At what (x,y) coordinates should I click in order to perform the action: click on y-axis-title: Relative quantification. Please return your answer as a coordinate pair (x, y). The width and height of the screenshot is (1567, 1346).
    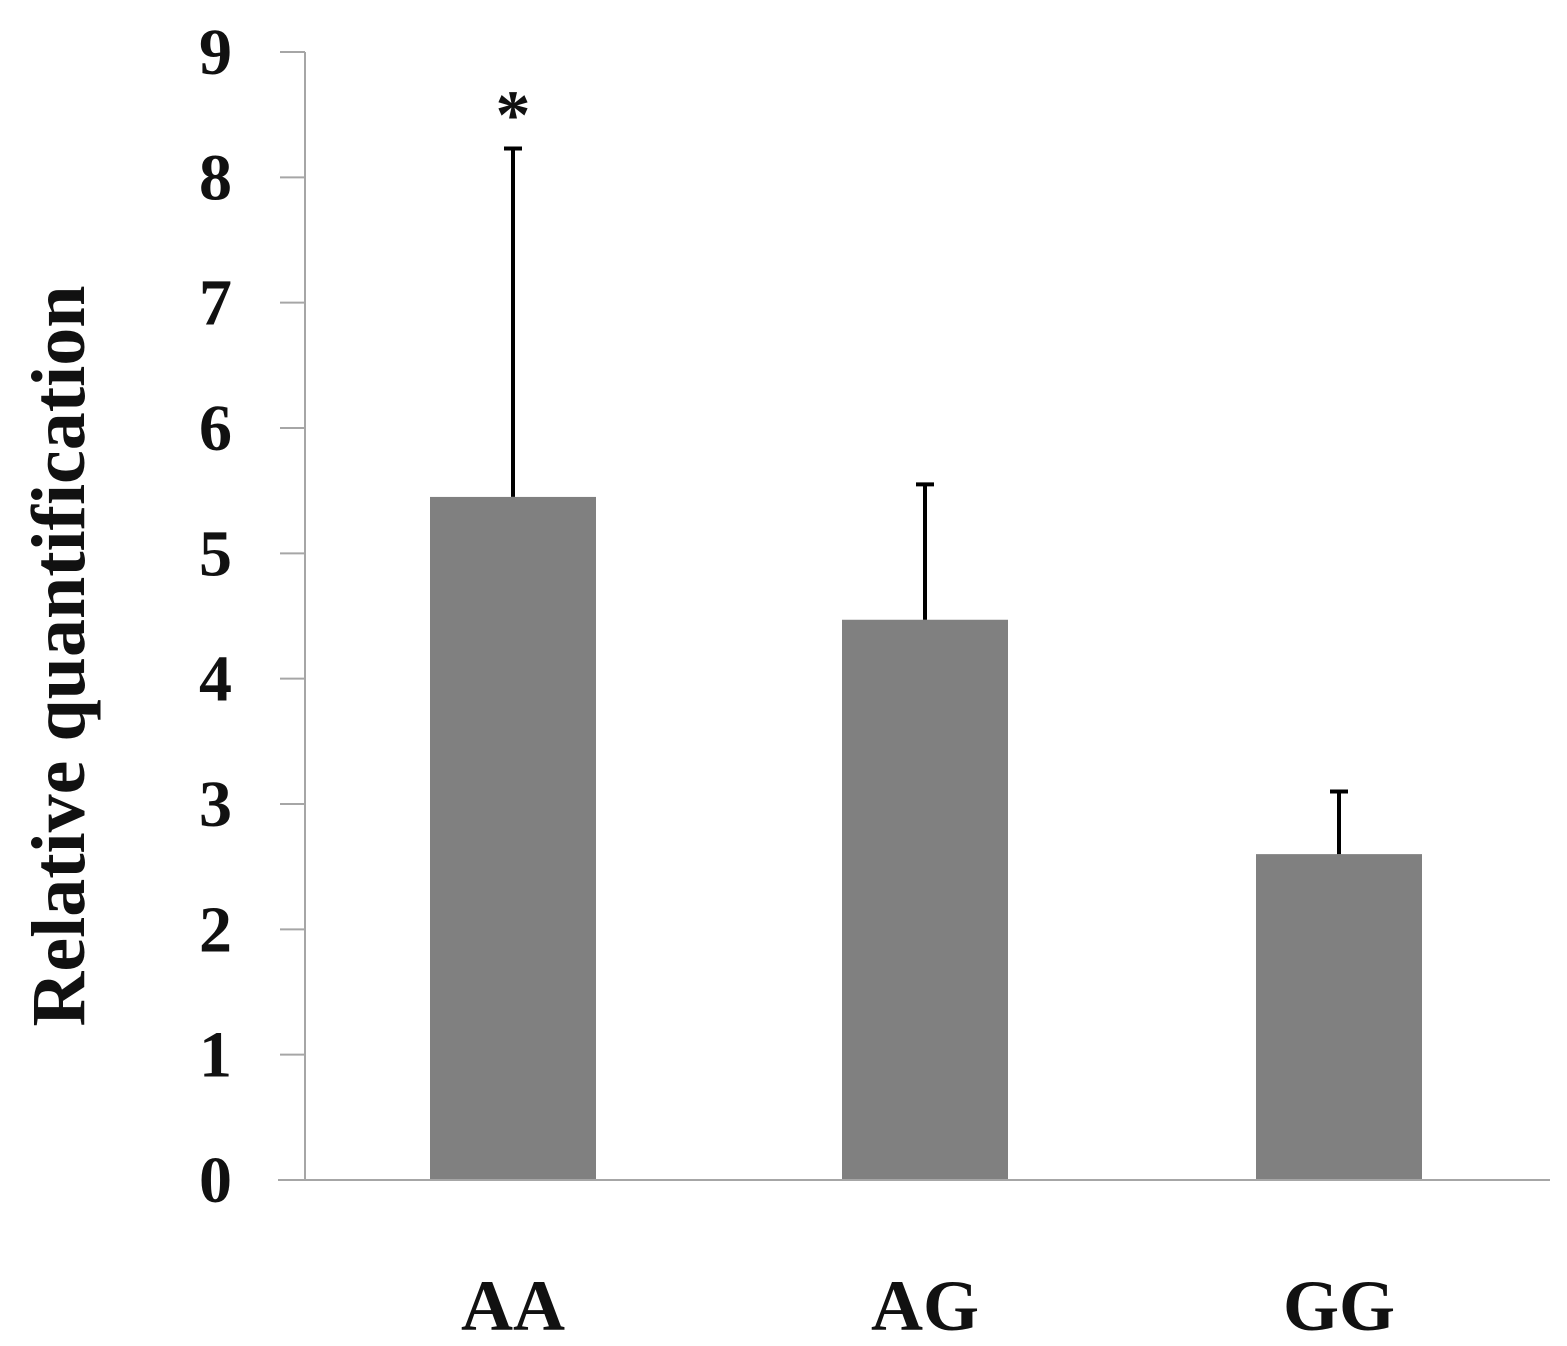
    Looking at the image, I should click on (59, 656).